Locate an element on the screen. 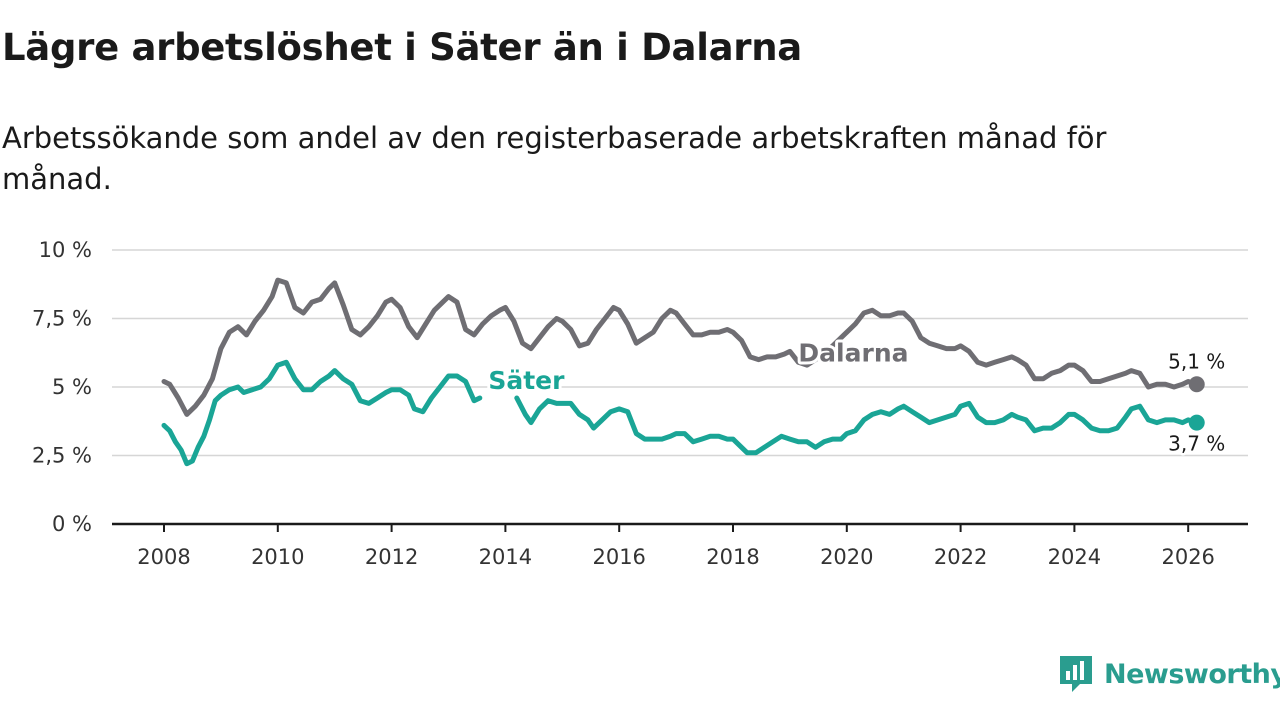 The image size is (1280, 720). x-tick-label: 2022 is located at coordinates (960, 557).